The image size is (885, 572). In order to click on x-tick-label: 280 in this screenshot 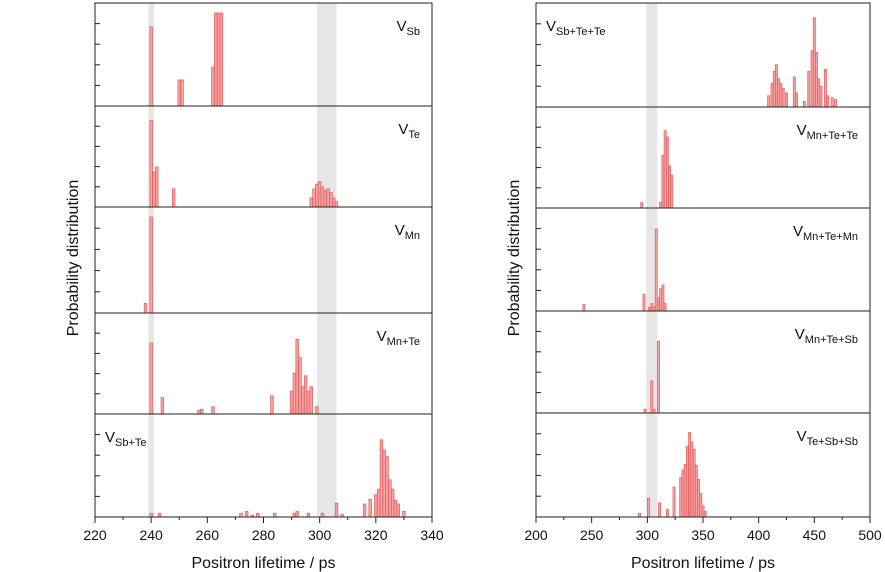, I will do `click(264, 535)`.